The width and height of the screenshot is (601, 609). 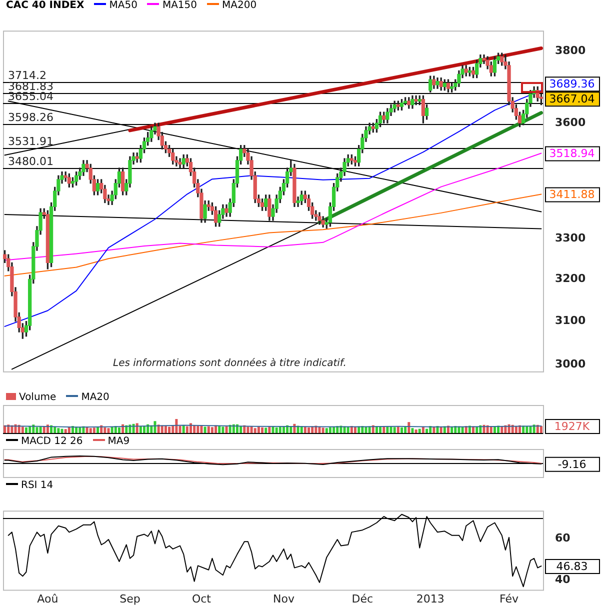 What do you see at coordinates (572, 99) in the screenshot?
I see `text: 3667.04` at bounding box center [572, 99].